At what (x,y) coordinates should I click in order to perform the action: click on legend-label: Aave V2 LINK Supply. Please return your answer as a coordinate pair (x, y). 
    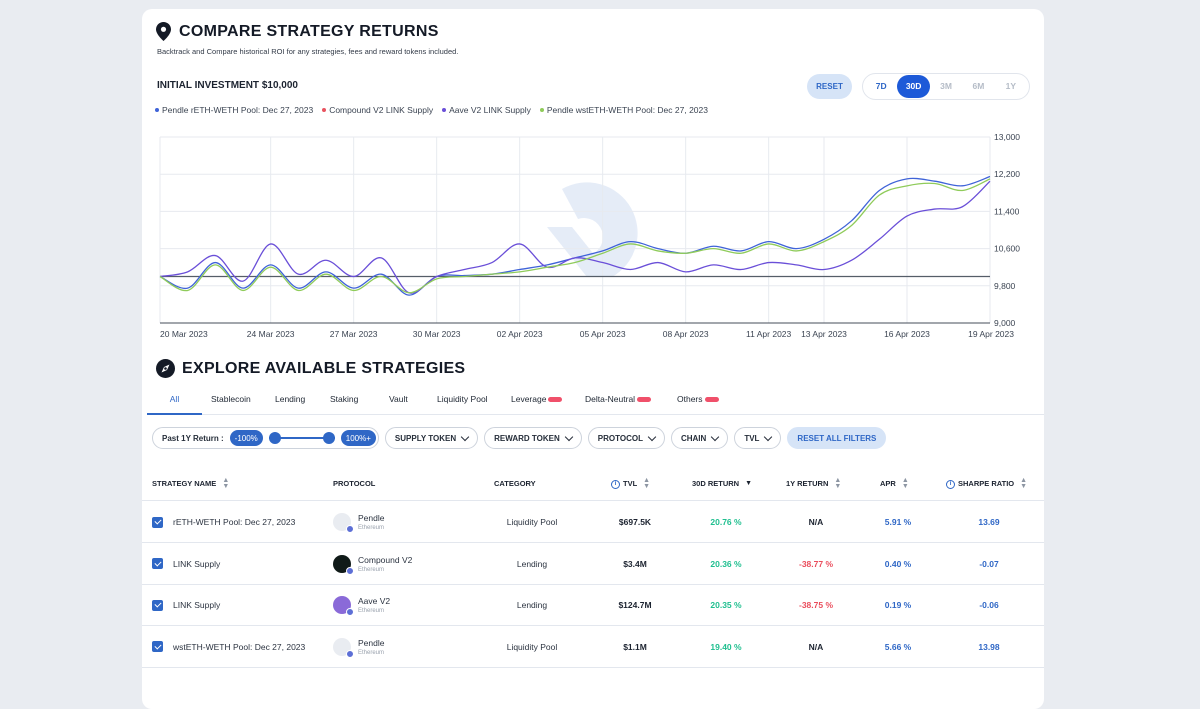
    Looking at the image, I should click on (490, 110).